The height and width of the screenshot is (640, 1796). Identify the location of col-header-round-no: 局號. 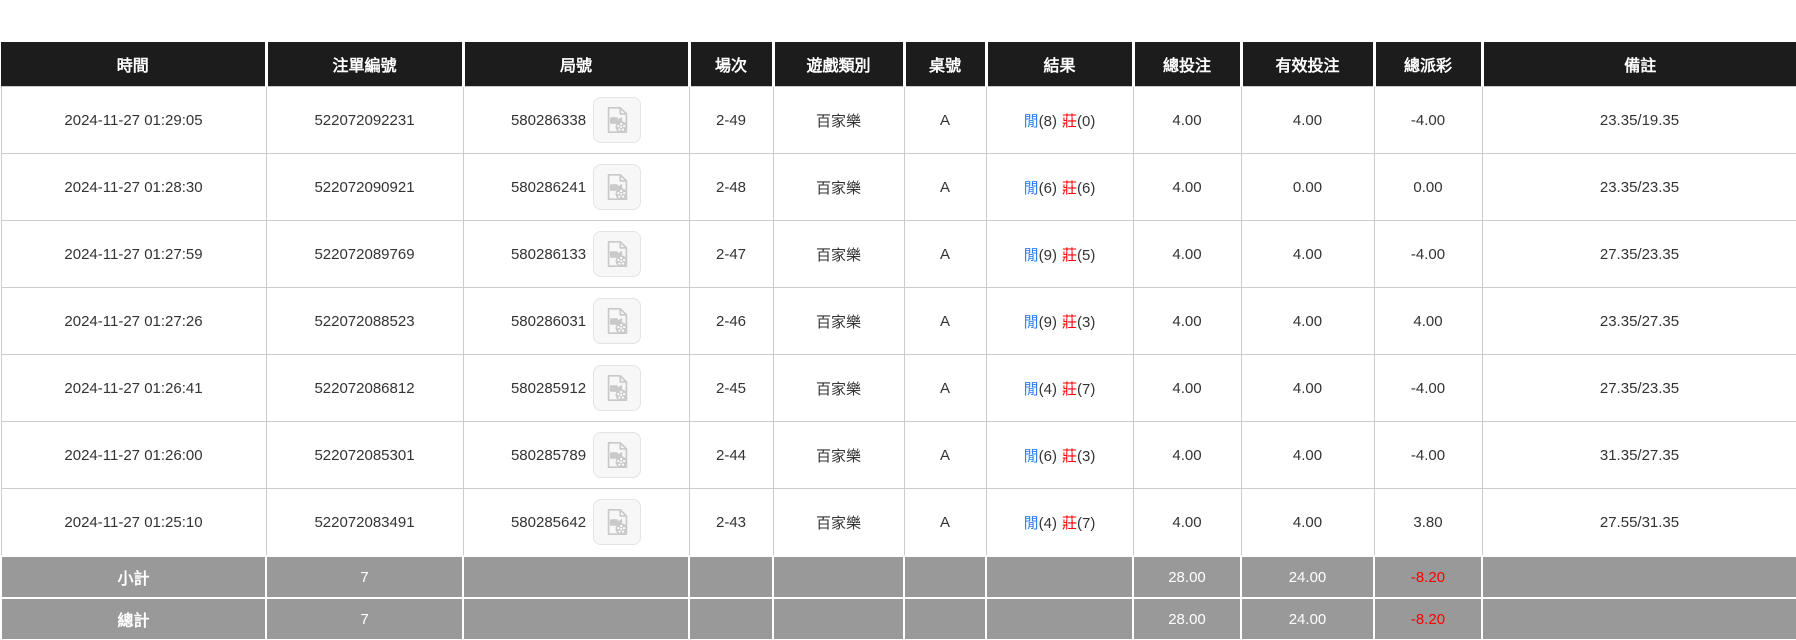
(577, 64).